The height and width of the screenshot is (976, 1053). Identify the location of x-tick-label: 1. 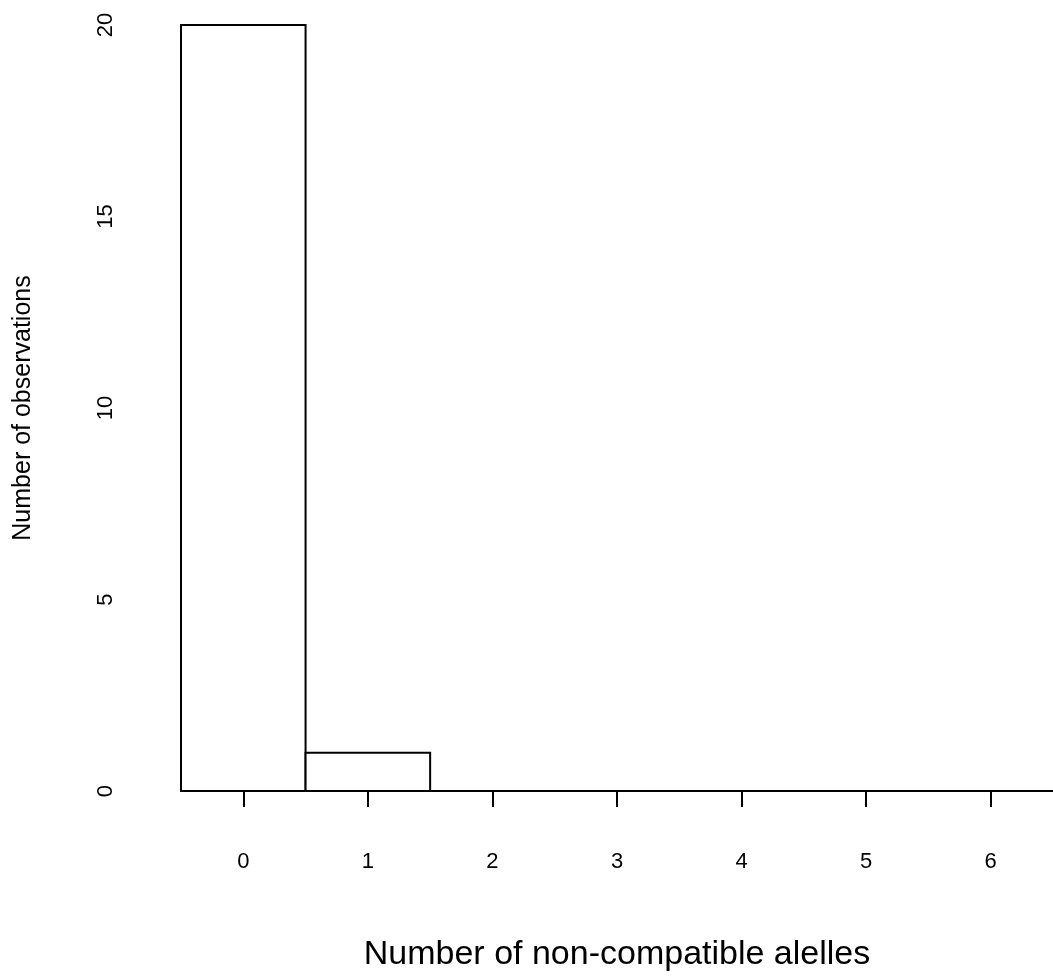
(367, 860).